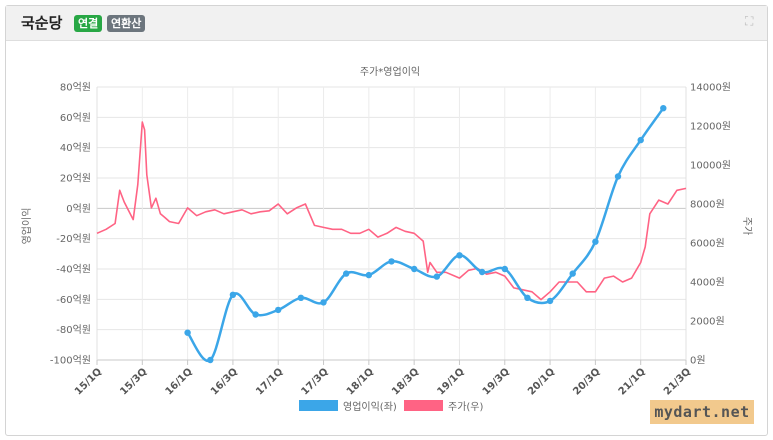 The width and height of the screenshot is (773, 440). Describe the element at coordinates (73, 330) in the screenshot. I see `left-tick-label: -80억원` at that location.